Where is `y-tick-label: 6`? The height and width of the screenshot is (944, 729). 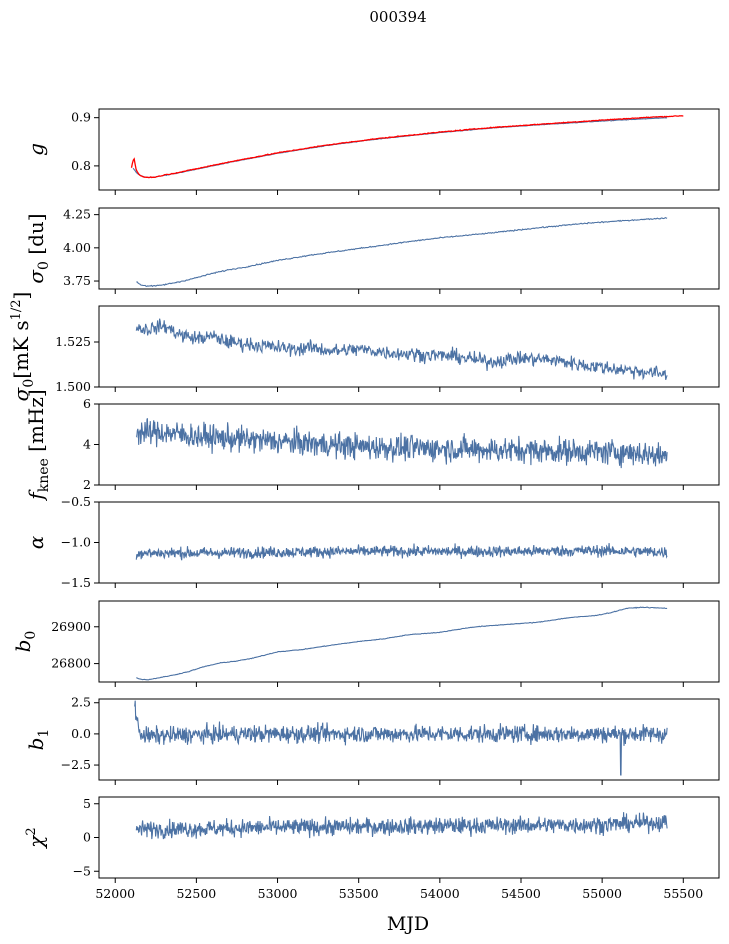 y-tick-label: 6 is located at coordinates (87, 403).